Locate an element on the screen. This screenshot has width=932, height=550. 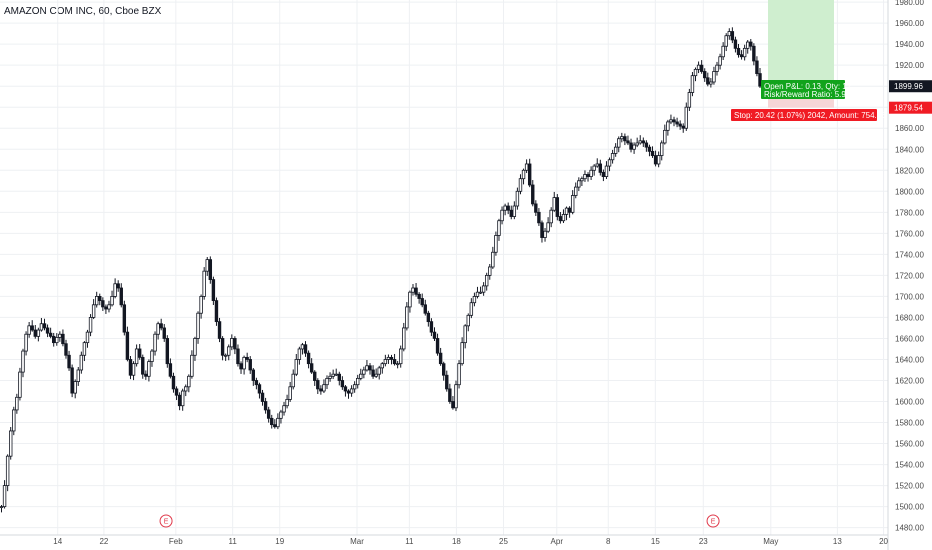
time-axis: 14 22 Feb 11 19 Mar 11 18 25 Apr 8 15 23 May 13 20 is located at coordinates (444, 540).